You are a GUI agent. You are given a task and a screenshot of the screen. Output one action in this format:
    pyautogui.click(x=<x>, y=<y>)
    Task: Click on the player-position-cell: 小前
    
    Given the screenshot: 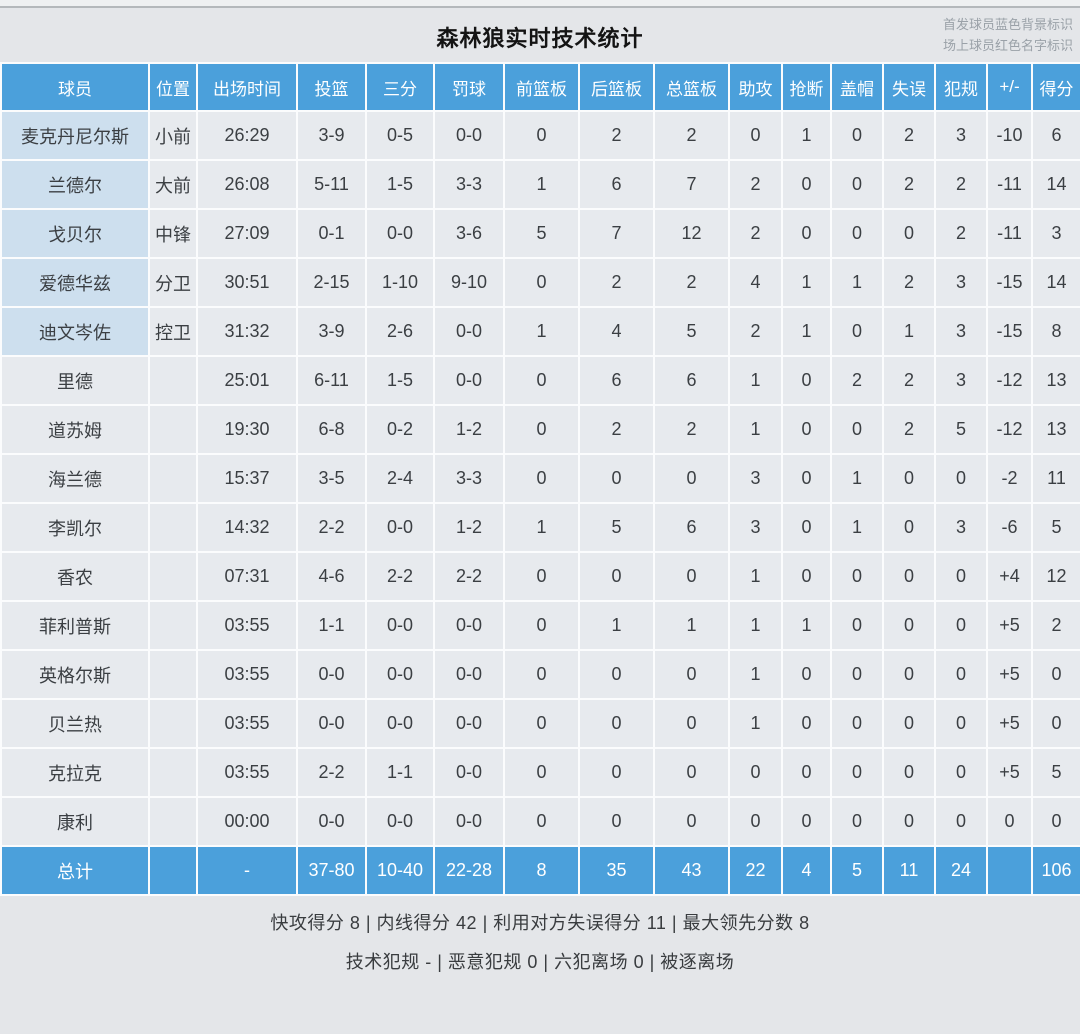 What is the action you would take?
    pyautogui.click(x=173, y=135)
    